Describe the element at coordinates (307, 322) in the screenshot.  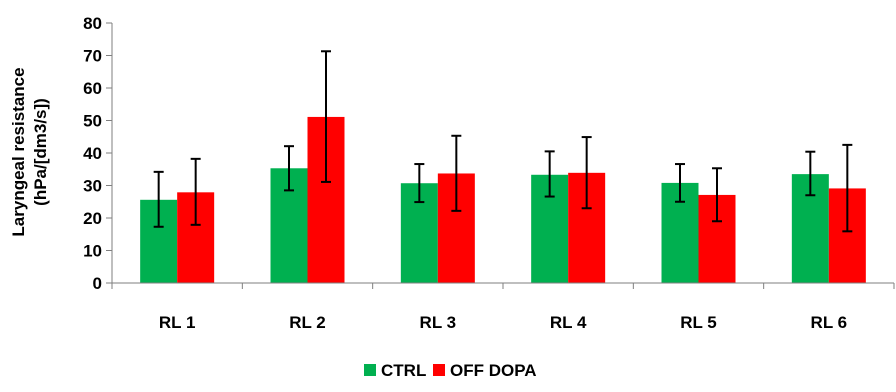
I see `x-tick-label: RL 2` at that location.